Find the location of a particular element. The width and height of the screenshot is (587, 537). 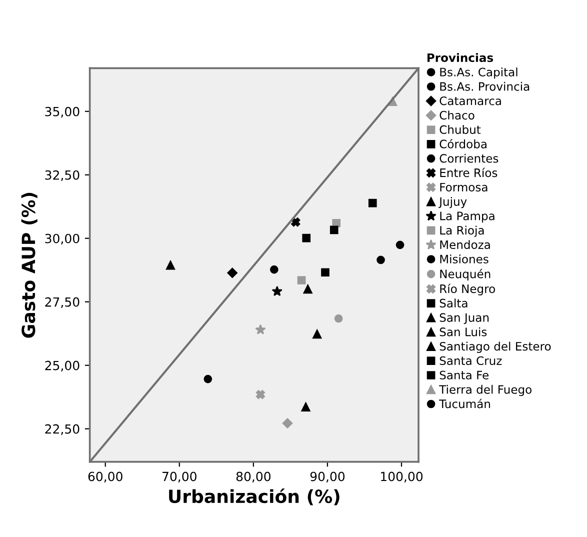

y-tick-label: 35,00 is located at coordinates (62, 112).